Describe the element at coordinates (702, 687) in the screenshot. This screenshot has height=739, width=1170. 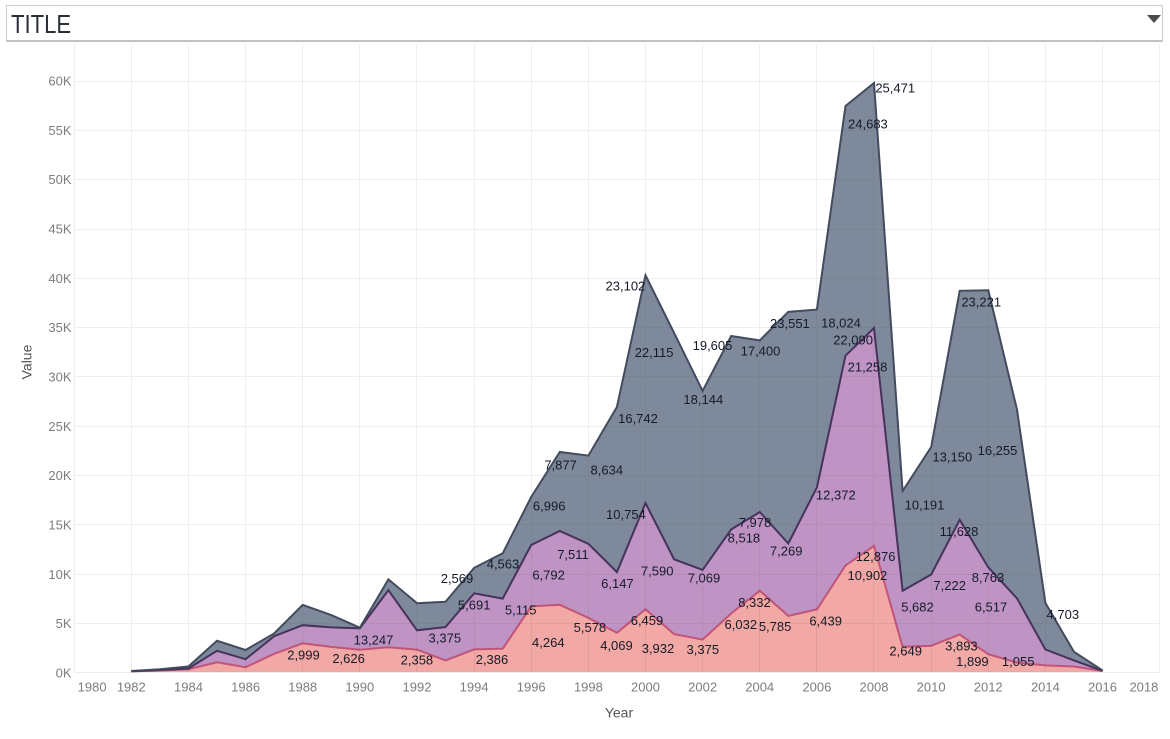
I see `svg-text: 2002` at that location.